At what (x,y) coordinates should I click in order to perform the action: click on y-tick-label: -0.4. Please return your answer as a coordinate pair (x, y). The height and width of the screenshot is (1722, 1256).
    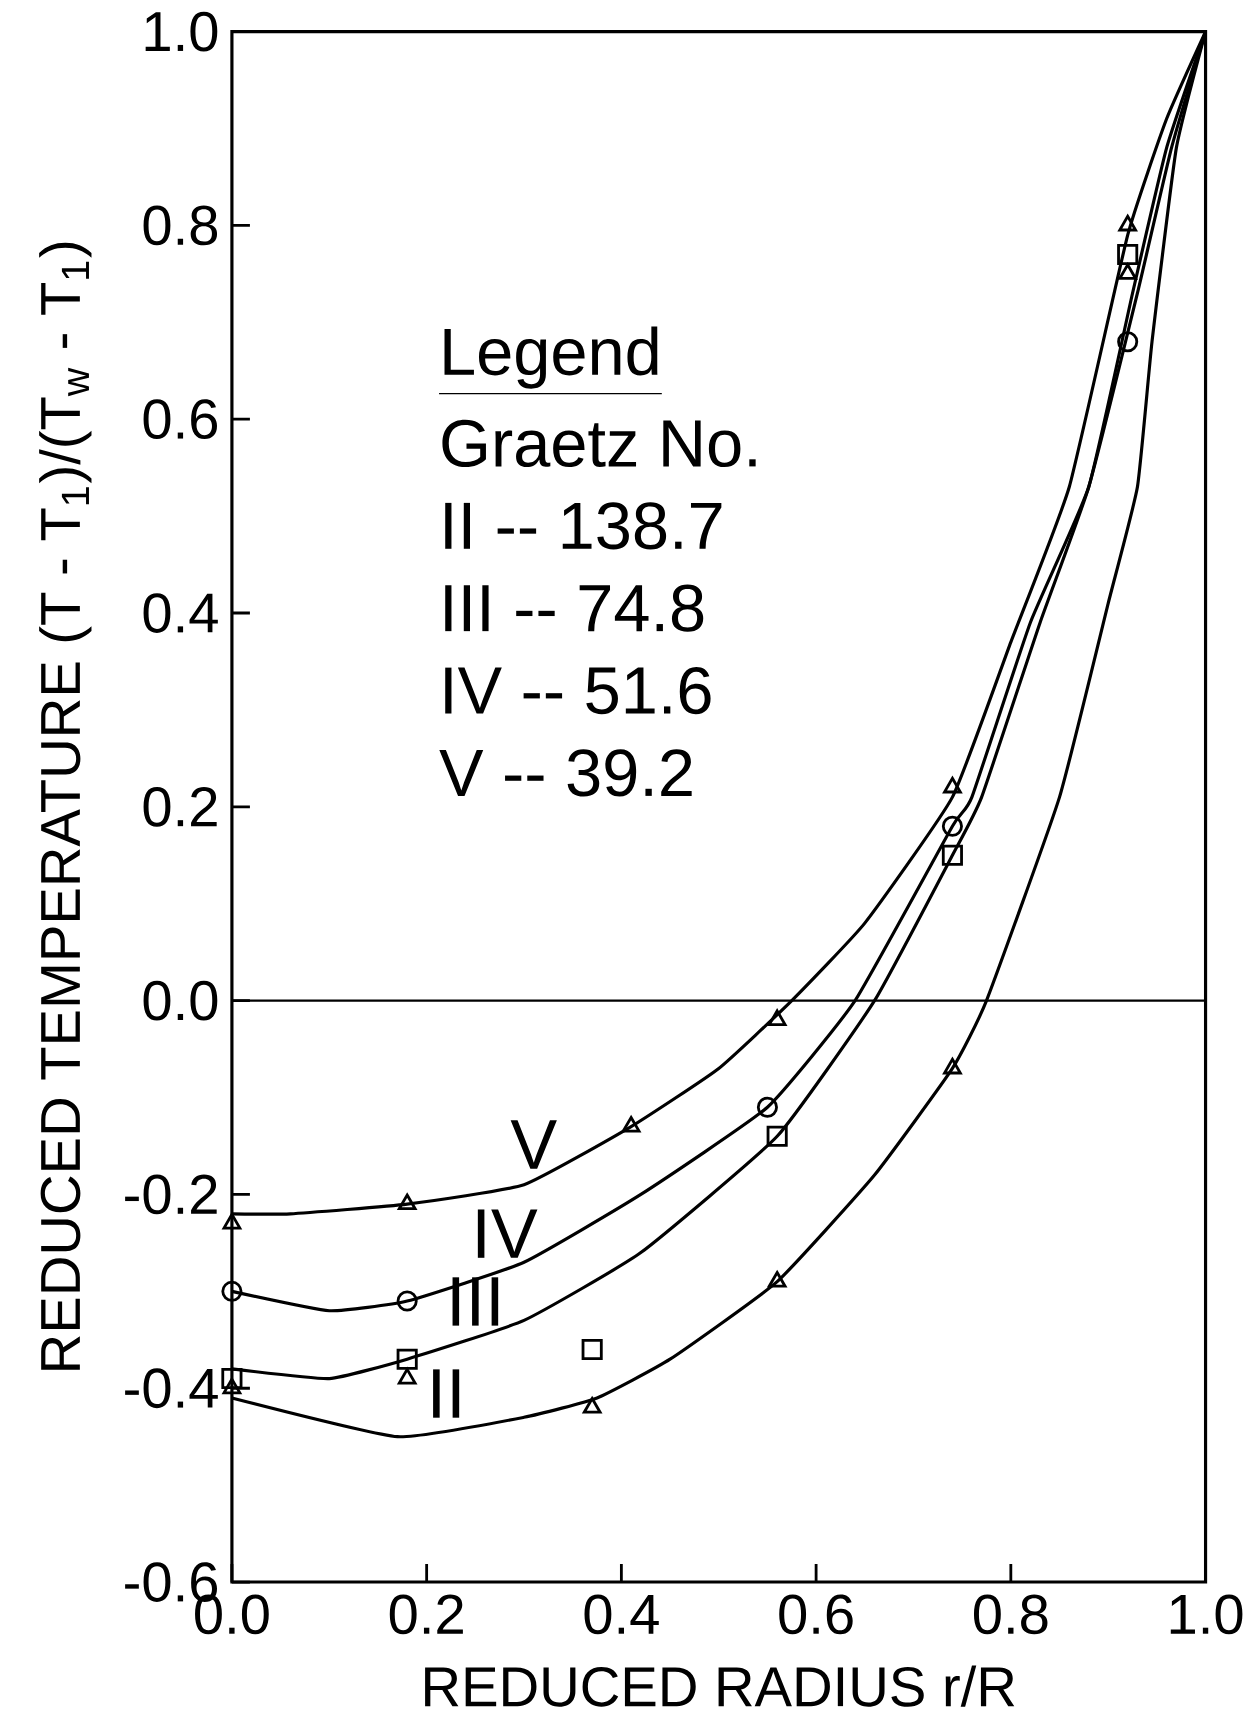
    Looking at the image, I should click on (171, 1388).